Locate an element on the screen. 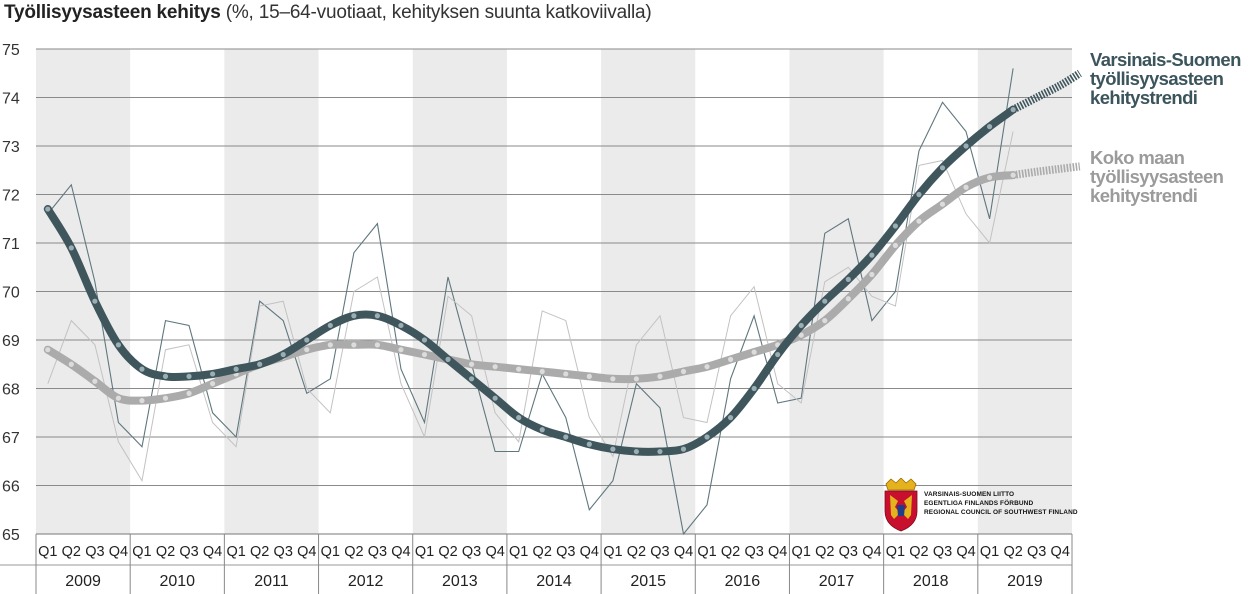  legend-country-line: Koko maan is located at coordinates (1137, 157).